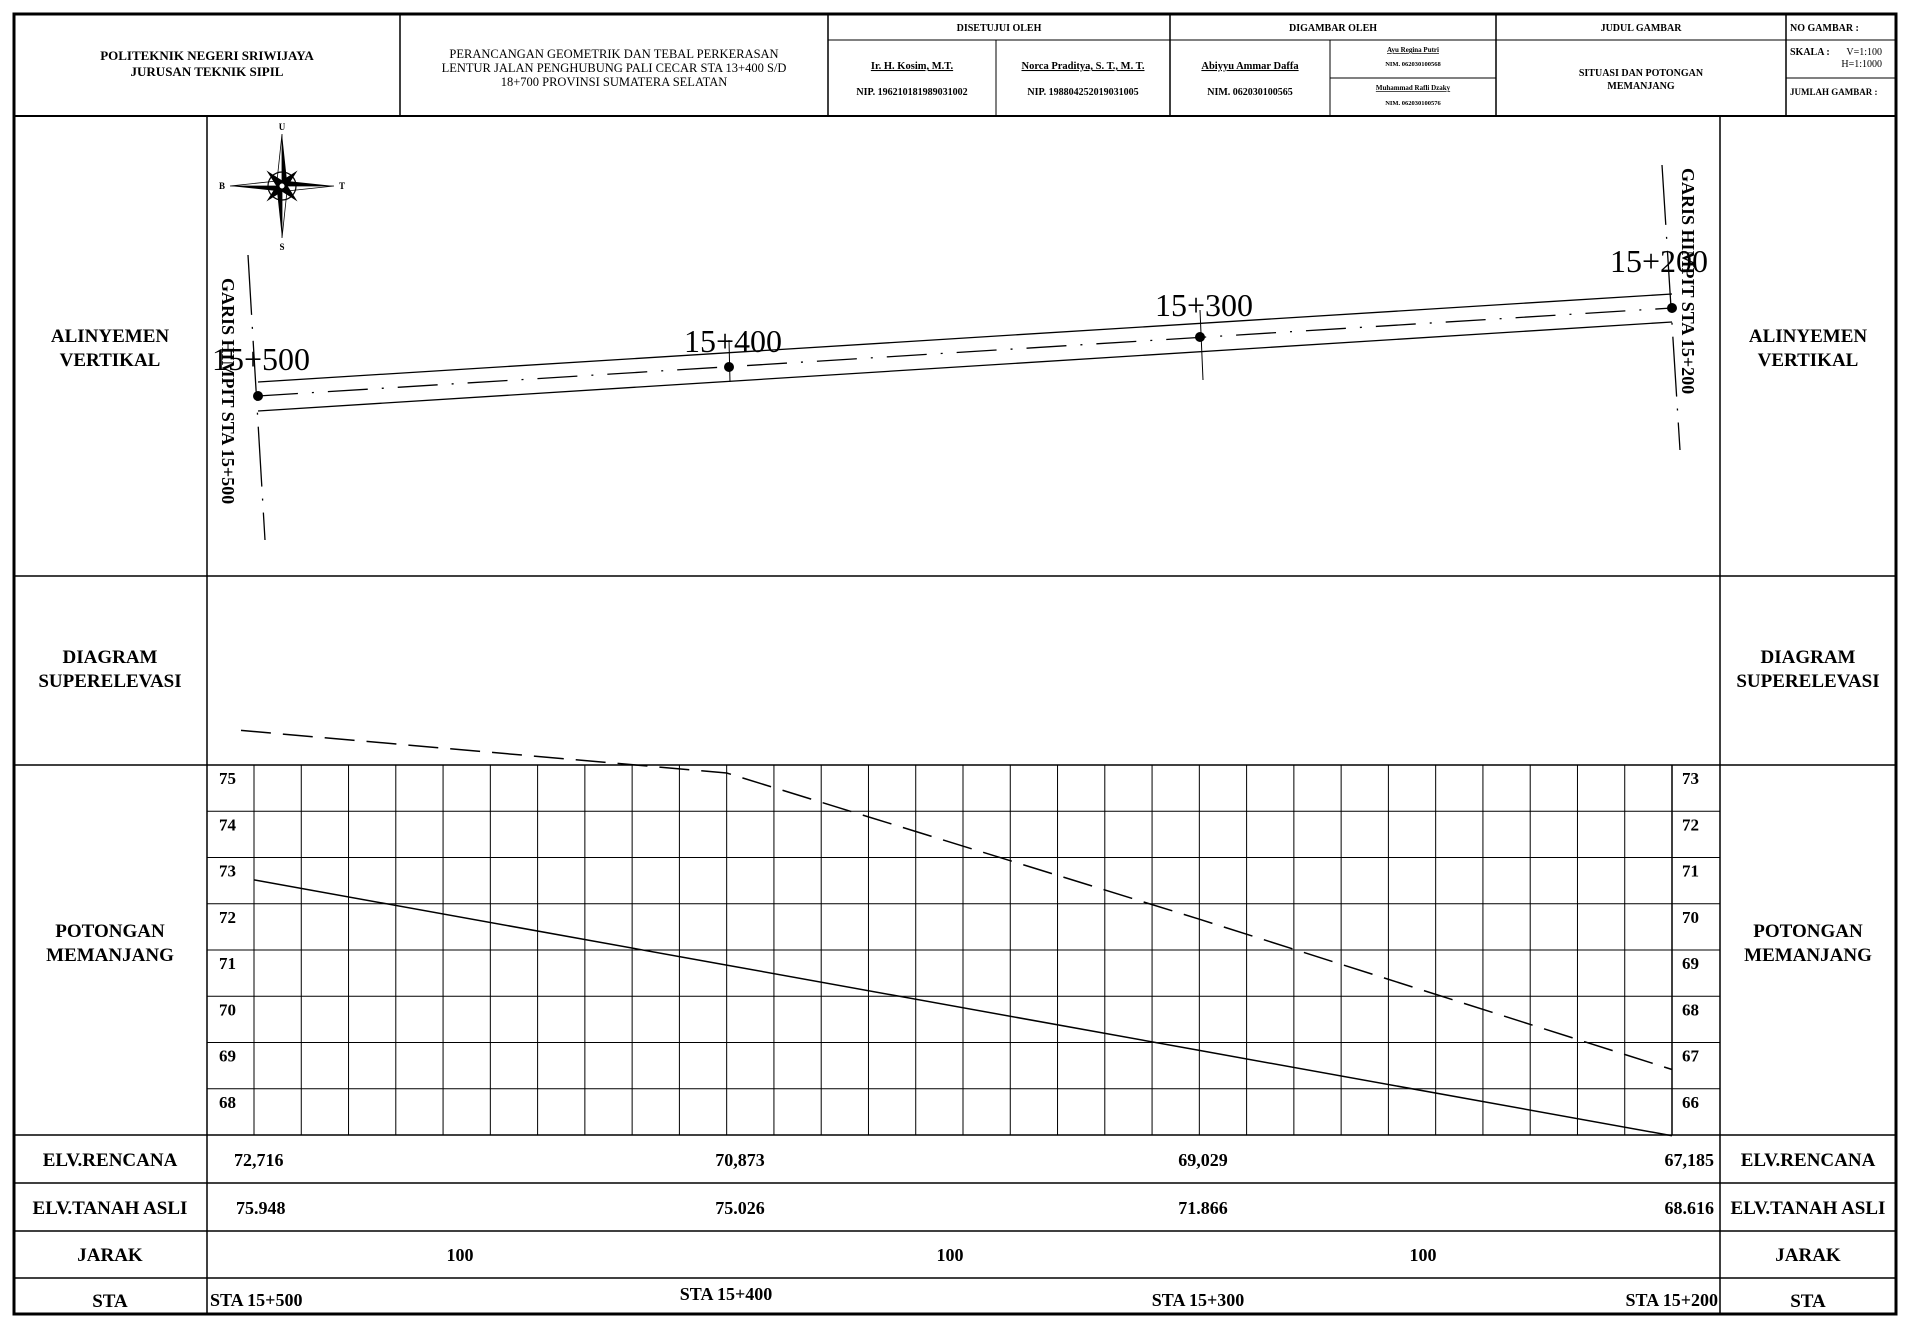 Image resolution: width=1910 pixels, height=1326 pixels. Describe the element at coordinates (1690, 871) in the screenshot. I see `right-axis-tick: 71` at that location.